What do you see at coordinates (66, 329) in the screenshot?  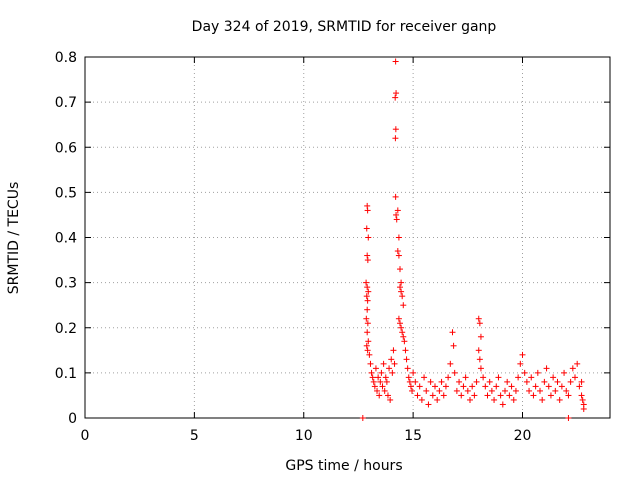 I see `y-tick-label: 0.2` at bounding box center [66, 329].